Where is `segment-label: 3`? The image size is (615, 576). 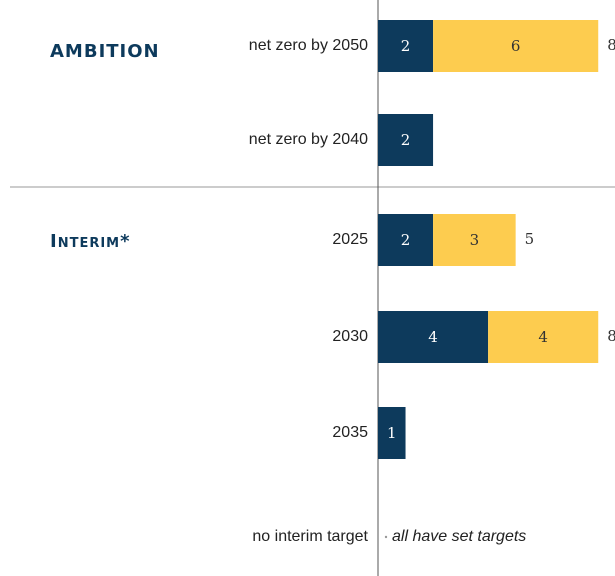
segment-label: 3 is located at coordinates (475, 240).